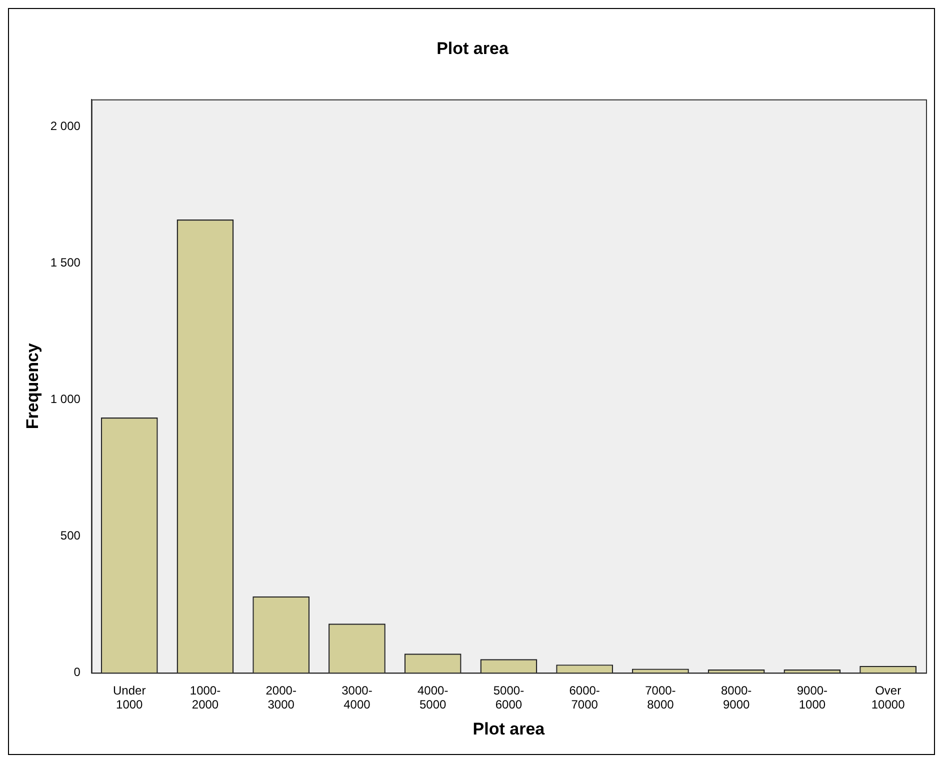  What do you see at coordinates (65, 263) in the screenshot?
I see `y-tick-label: 1 500` at bounding box center [65, 263].